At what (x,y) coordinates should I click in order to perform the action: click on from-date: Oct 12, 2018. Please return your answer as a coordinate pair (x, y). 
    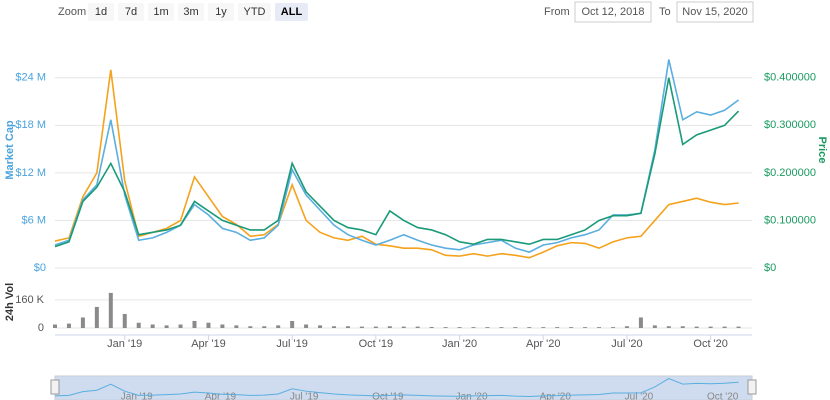
    Looking at the image, I should click on (613, 12).